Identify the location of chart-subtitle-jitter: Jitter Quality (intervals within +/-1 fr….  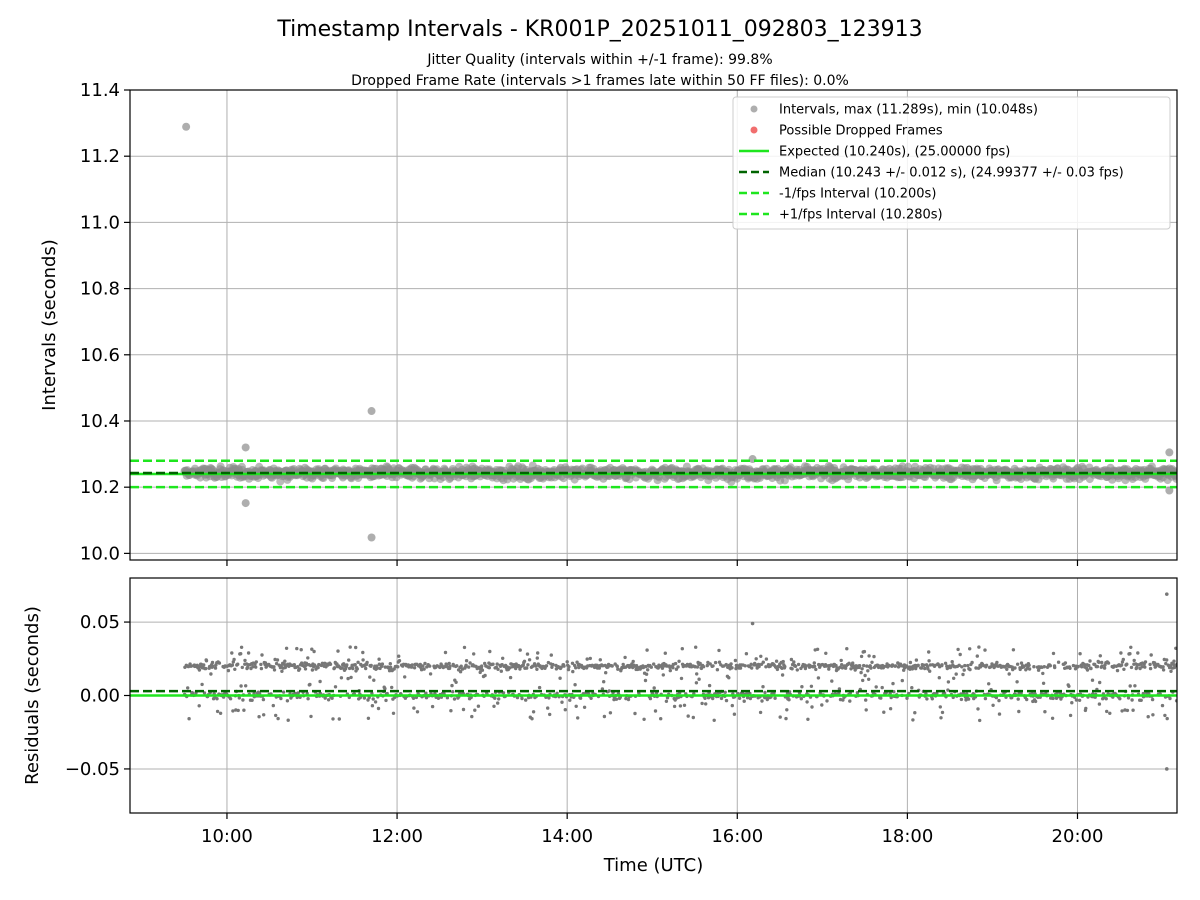
(599, 60).